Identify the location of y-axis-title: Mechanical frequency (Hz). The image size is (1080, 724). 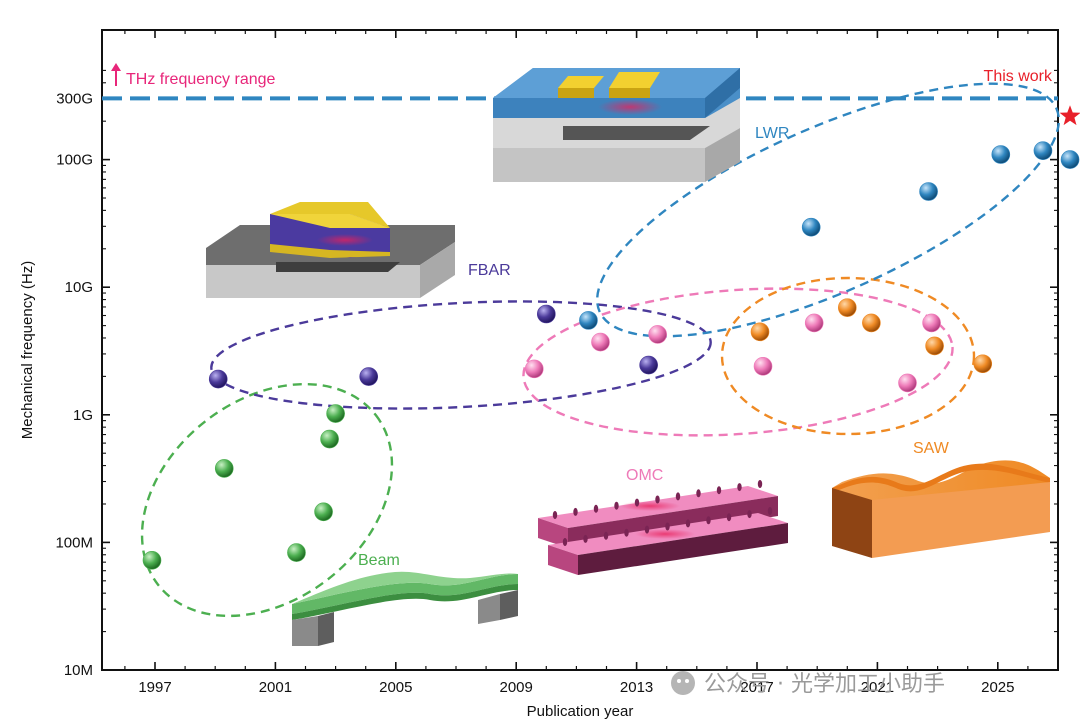
(27, 350).